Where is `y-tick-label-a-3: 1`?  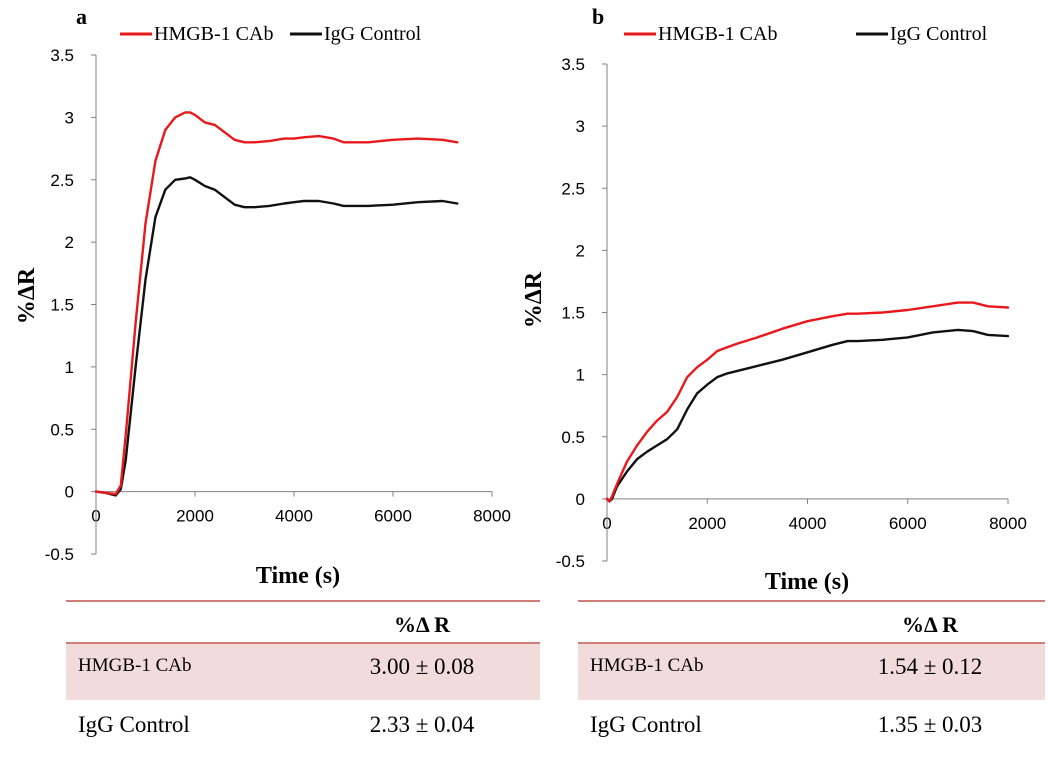
y-tick-label-a-3: 1 is located at coordinates (69, 367).